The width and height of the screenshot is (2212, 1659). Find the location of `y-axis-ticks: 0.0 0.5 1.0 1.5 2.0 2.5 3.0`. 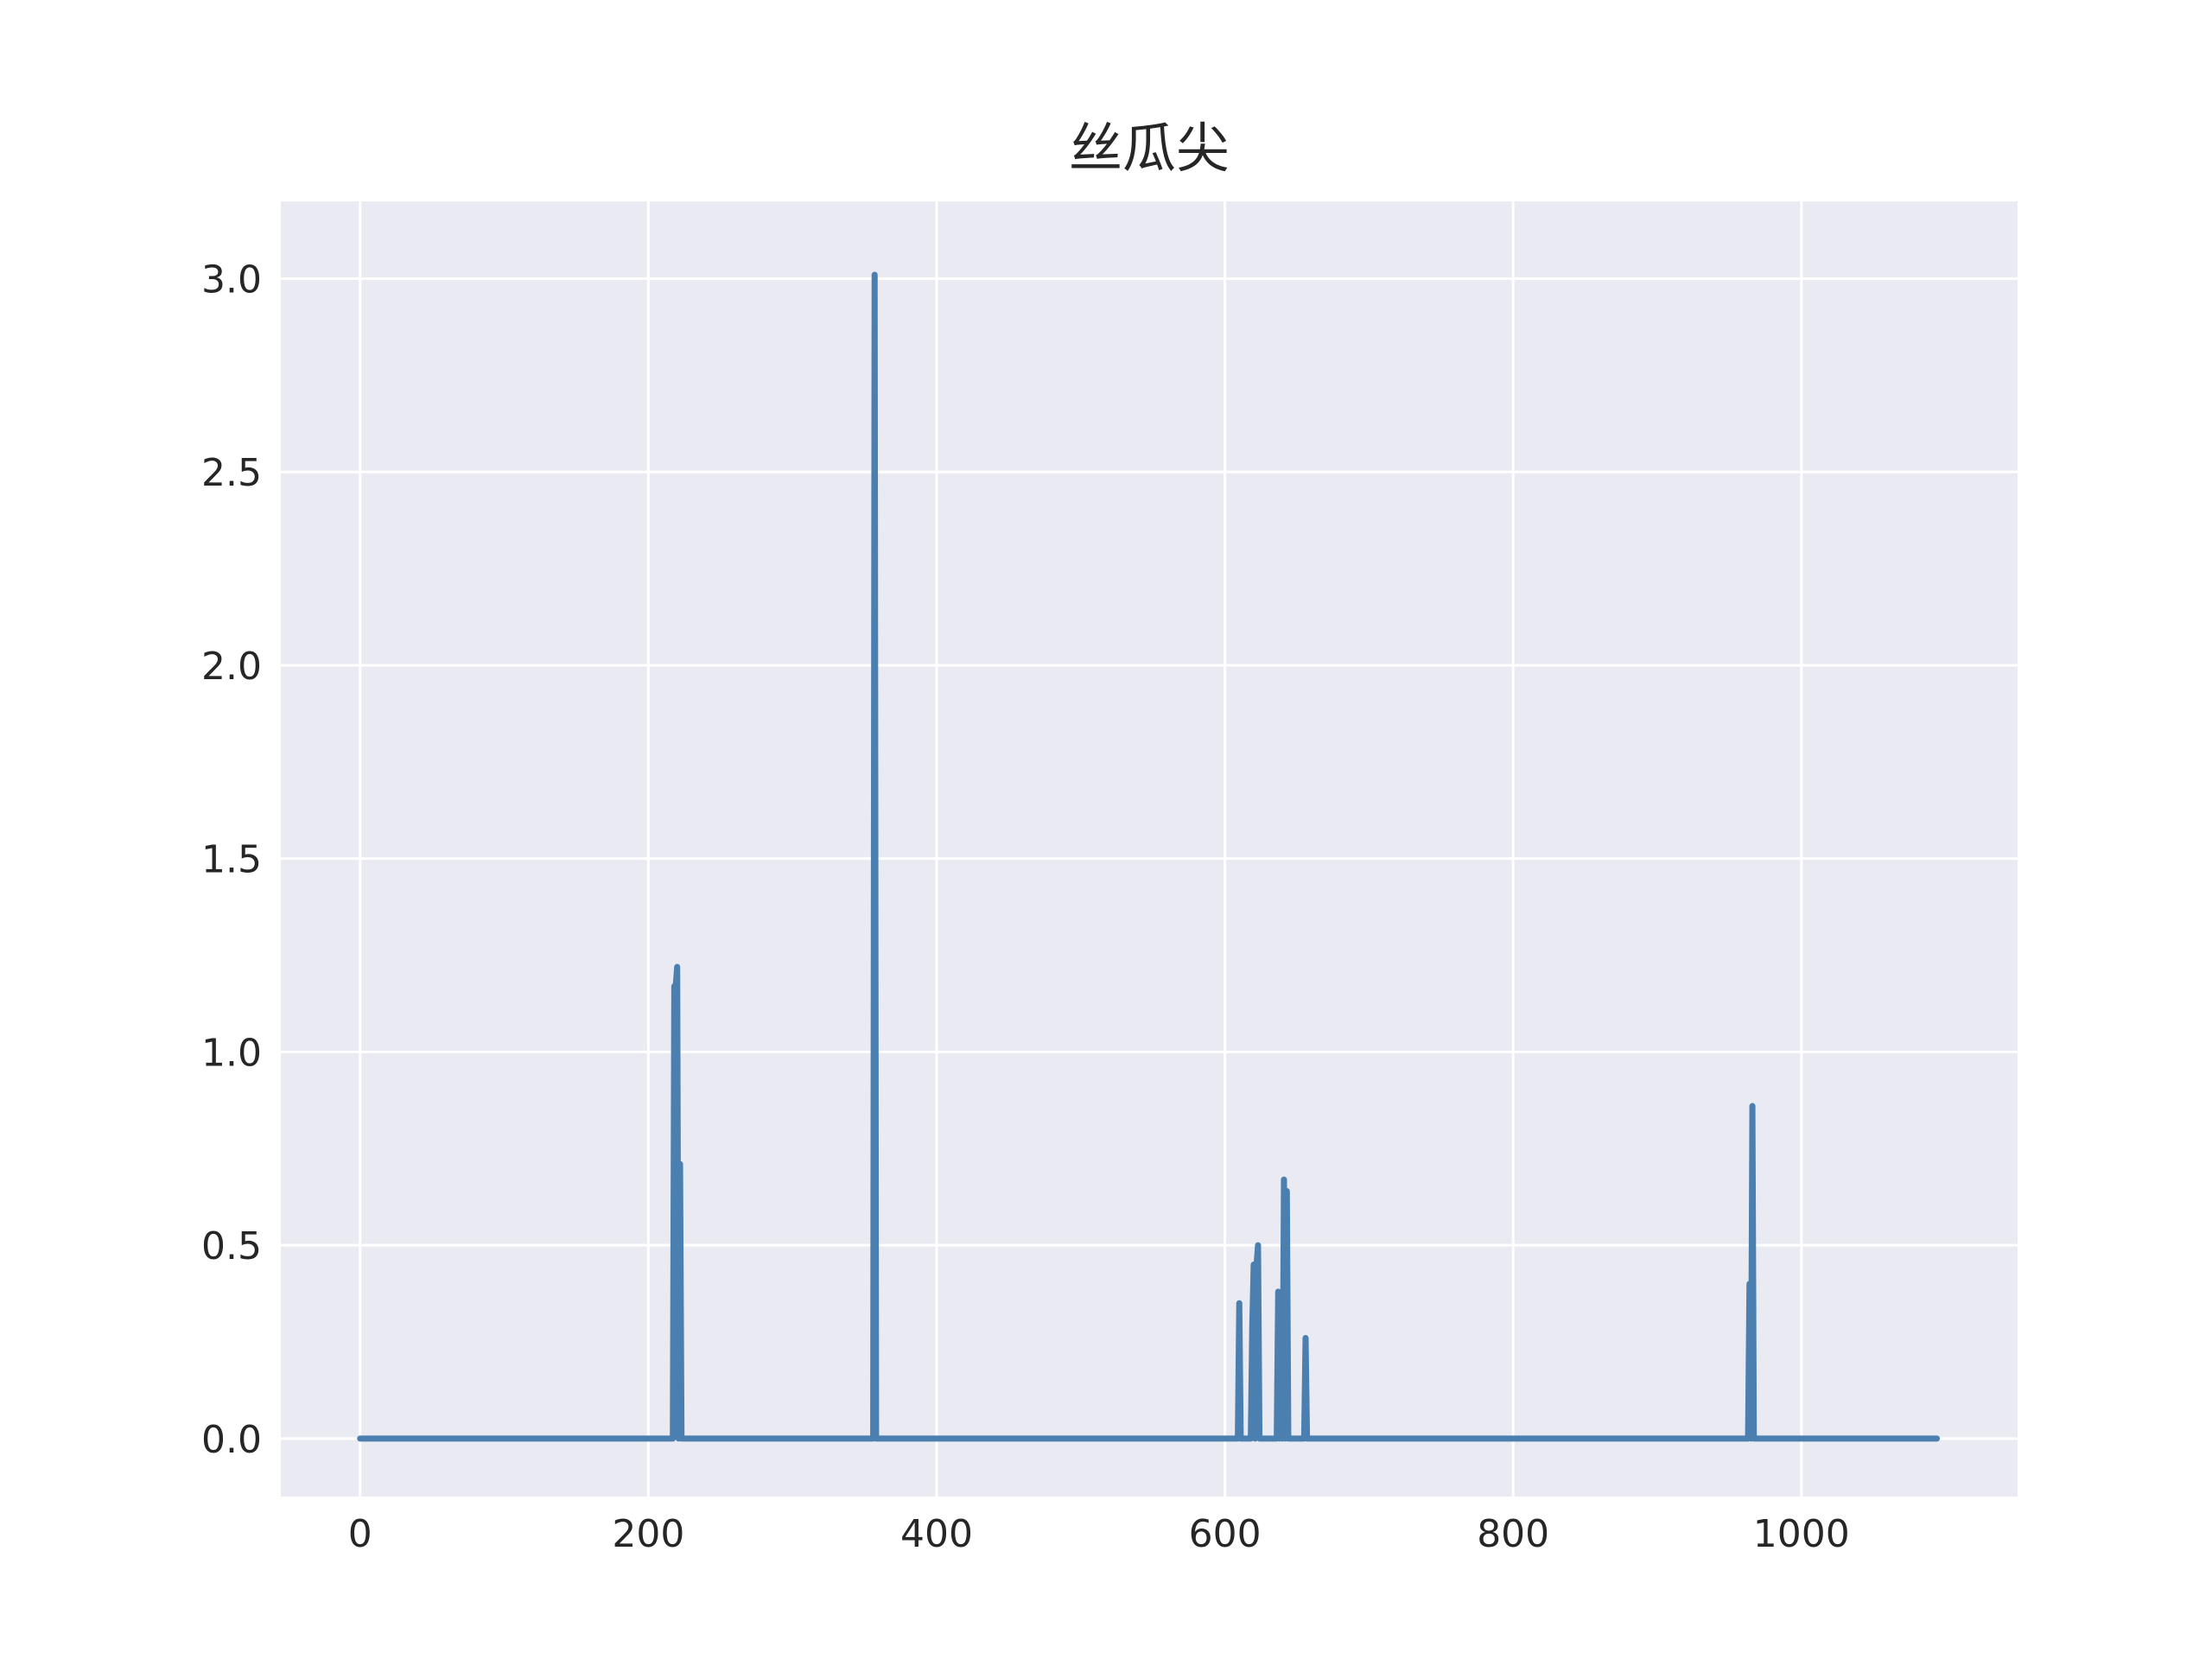

y-axis-ticks: 0.0 0.5 1.0 1.5 2.0 2.5 3.0 is located at coordinates (232, 859).